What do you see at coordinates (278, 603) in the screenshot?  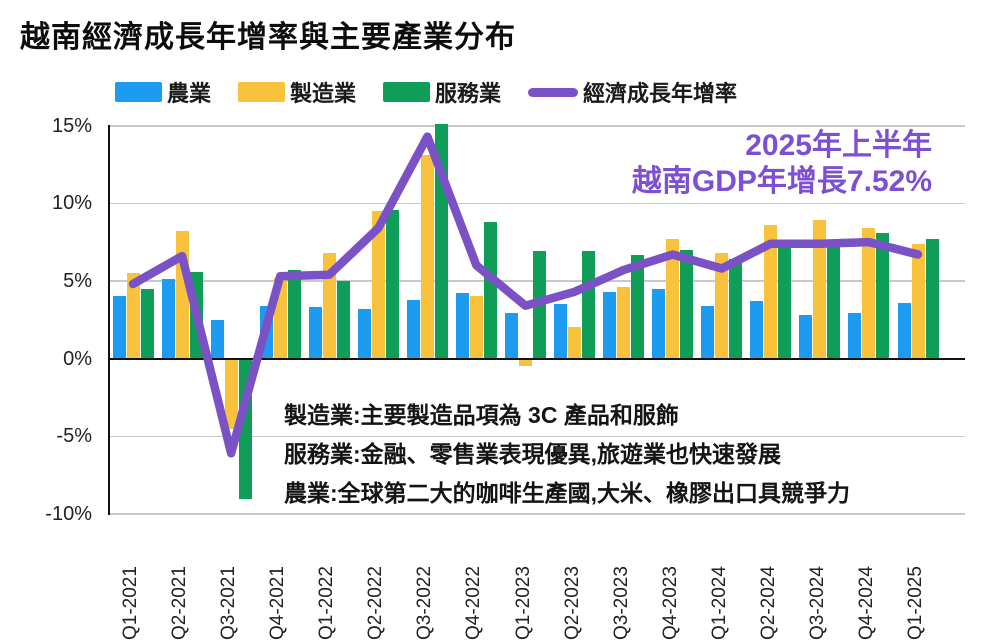 I see `x-tick-text: Q4-2021` at bounding box center [278, 603].